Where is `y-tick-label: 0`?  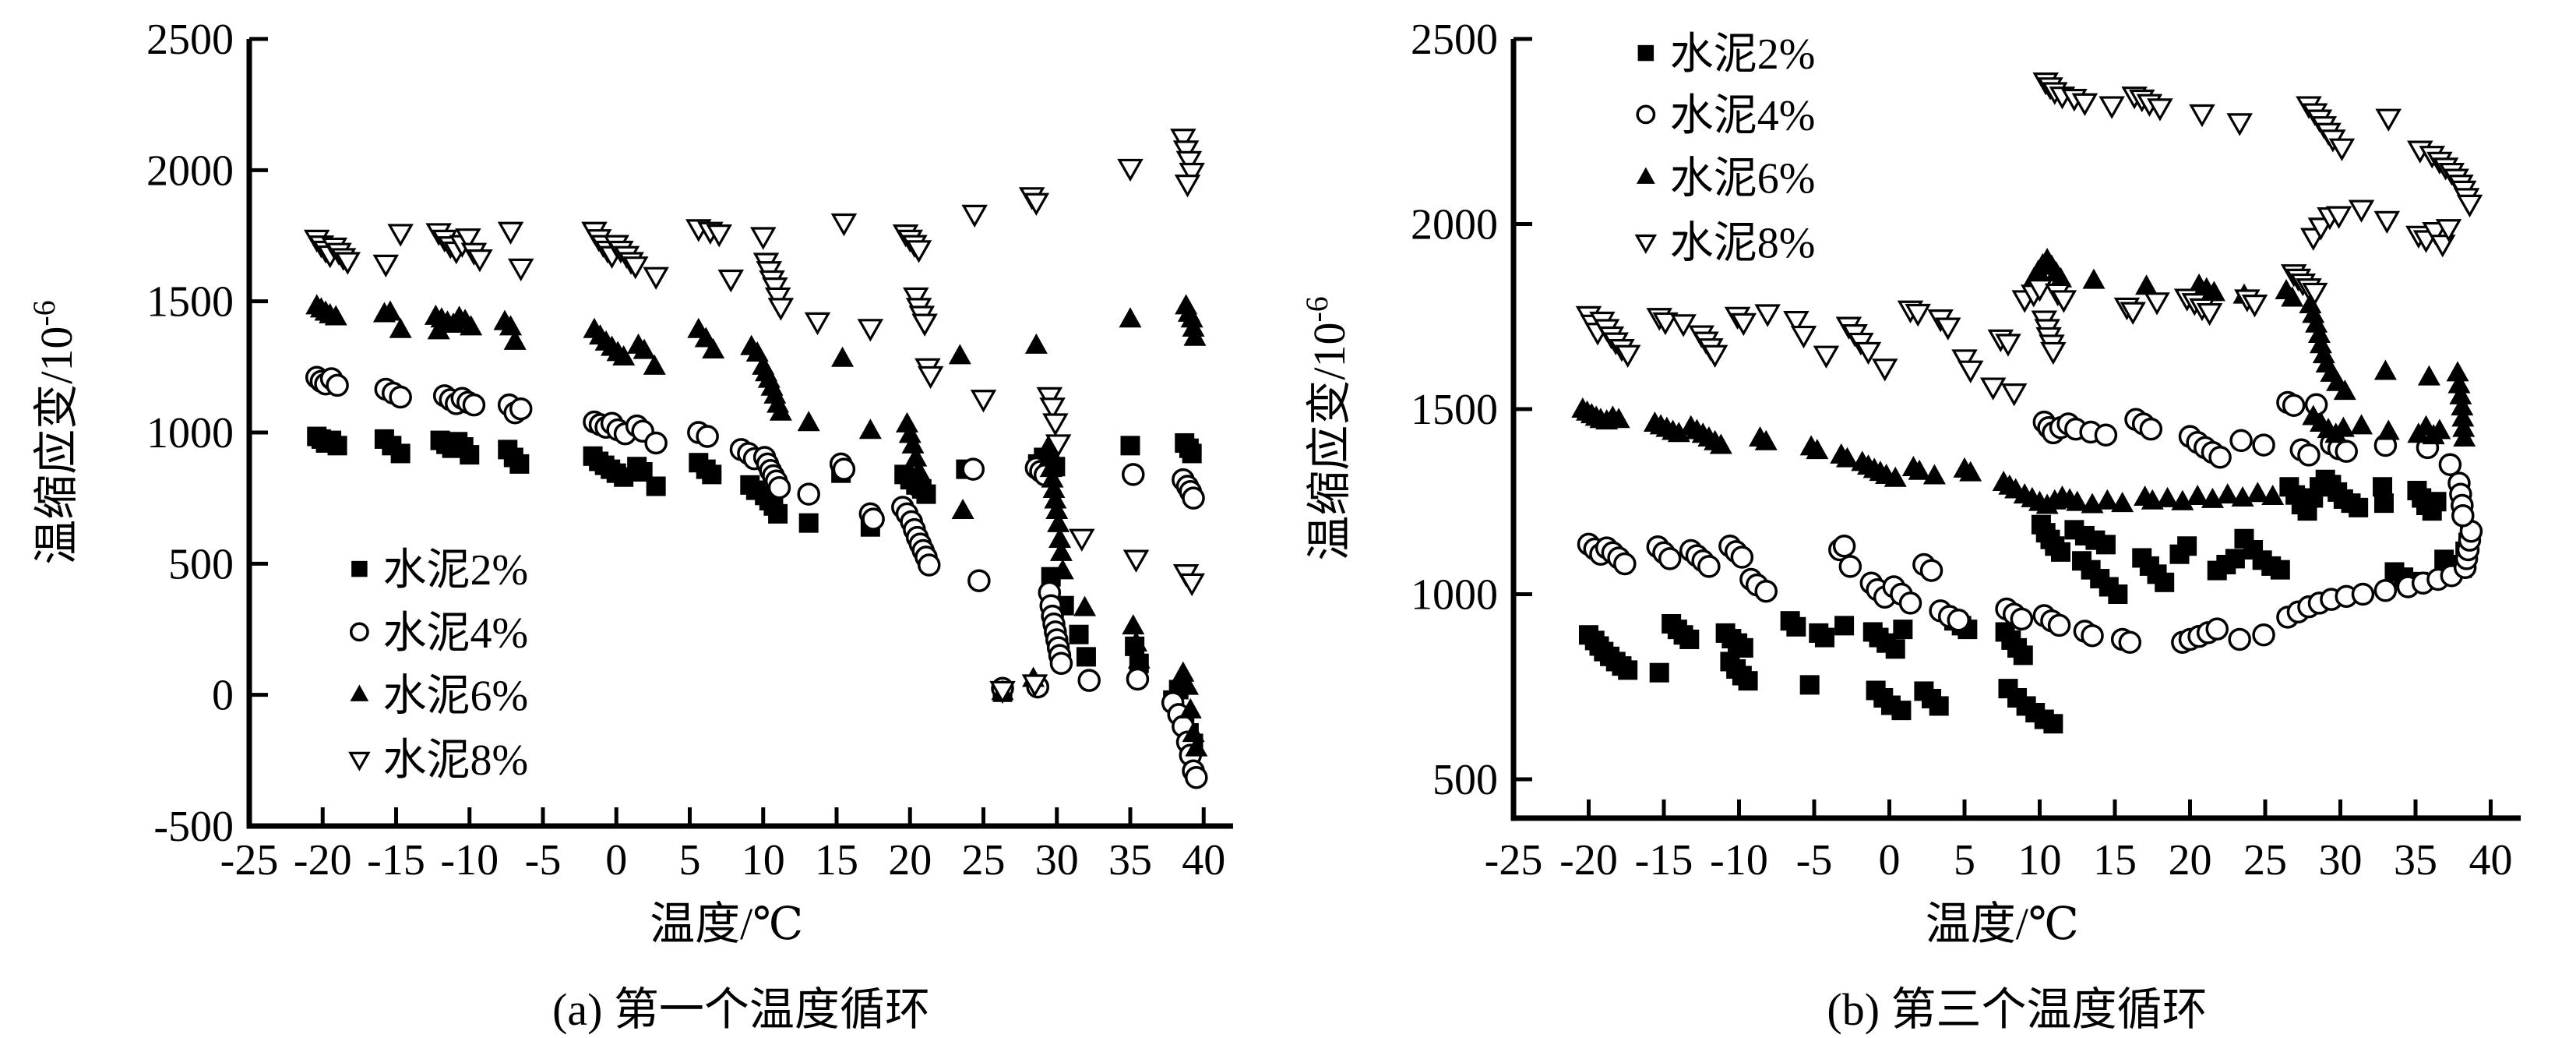 y-tick-label: 0 is located at coordinates (223, 696).